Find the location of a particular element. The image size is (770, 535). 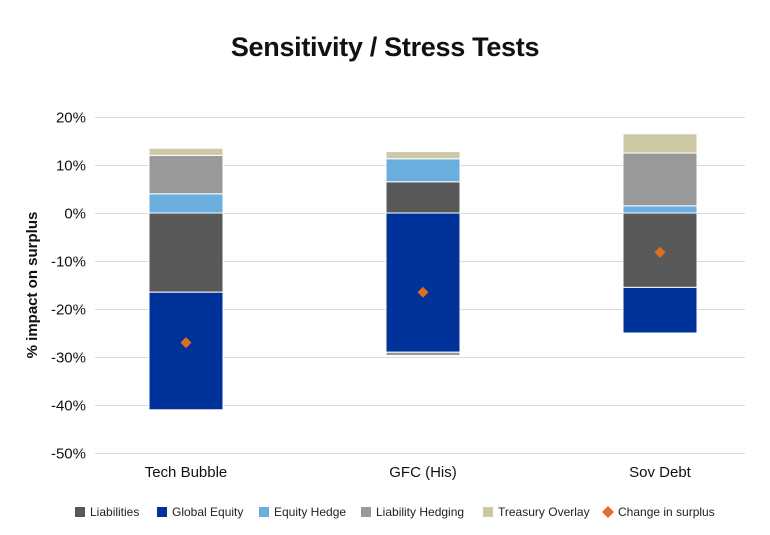

y-axis-ticks: 20% 10% 0% -10% -20% -30% -40% -50% is located at coordinates (68, 286).